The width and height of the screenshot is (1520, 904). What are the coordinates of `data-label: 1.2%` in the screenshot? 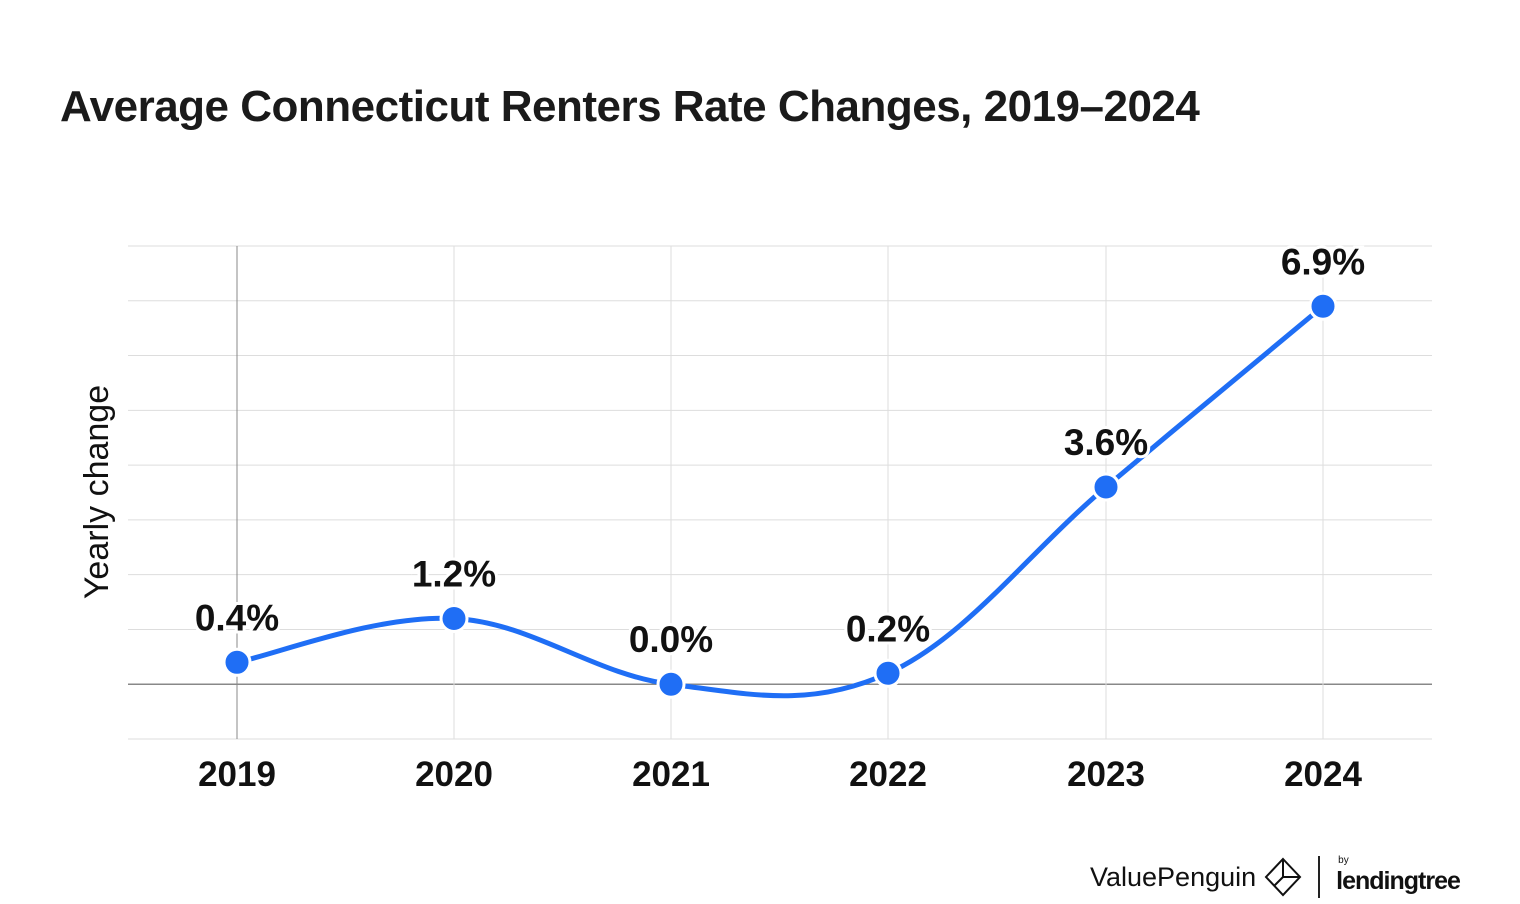 It's located at (454, 573).